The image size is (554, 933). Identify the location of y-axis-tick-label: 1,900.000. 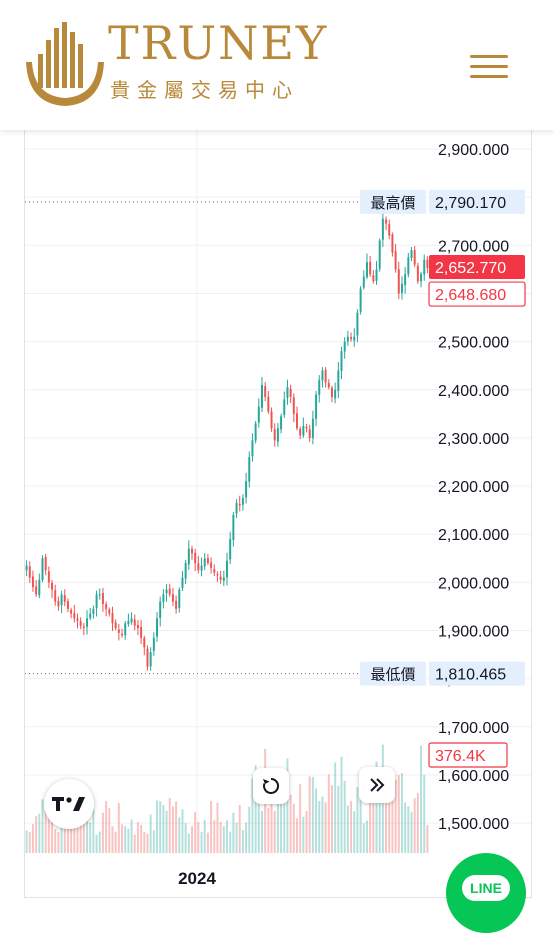
(473, 632).